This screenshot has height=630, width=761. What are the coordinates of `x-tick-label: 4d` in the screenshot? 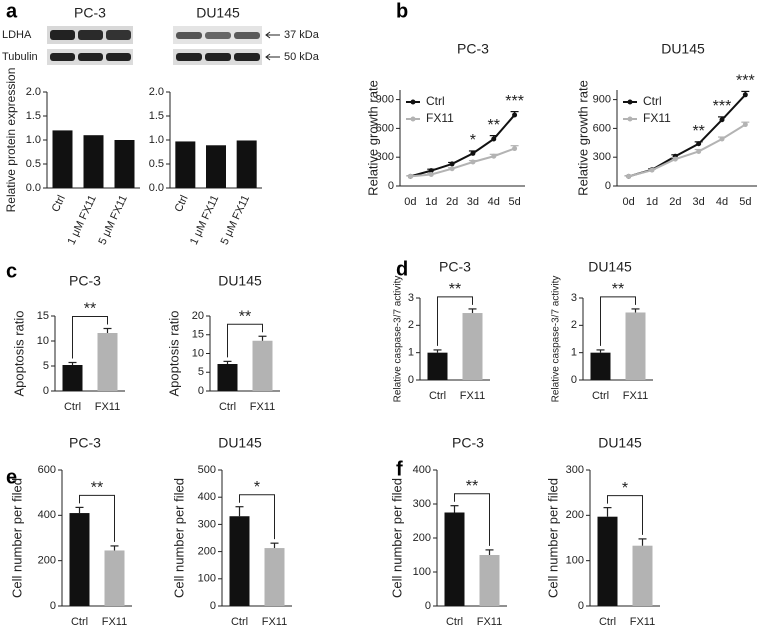 It's located at (494, 202).